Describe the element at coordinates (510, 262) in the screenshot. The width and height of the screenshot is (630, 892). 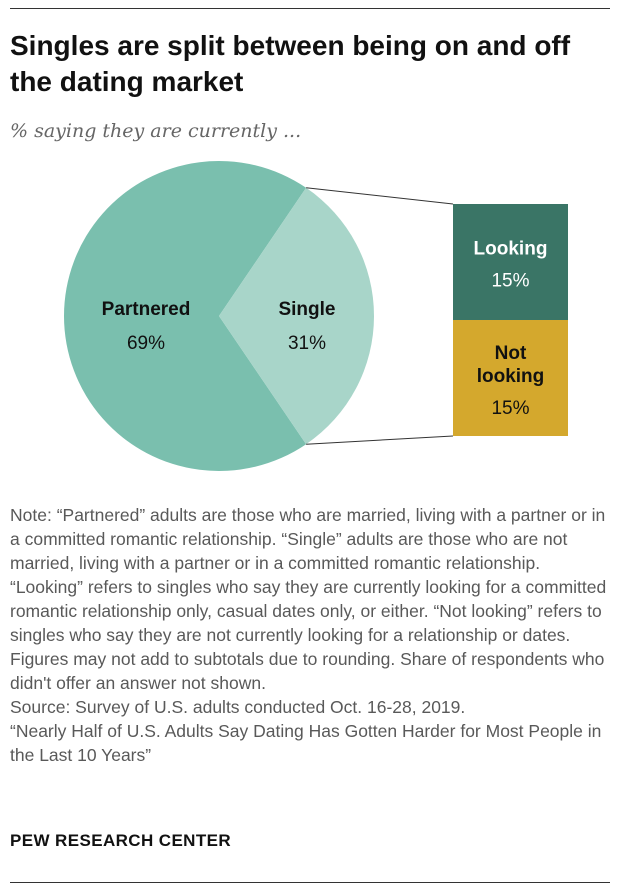
I see `bar-segment-looking` at that location.